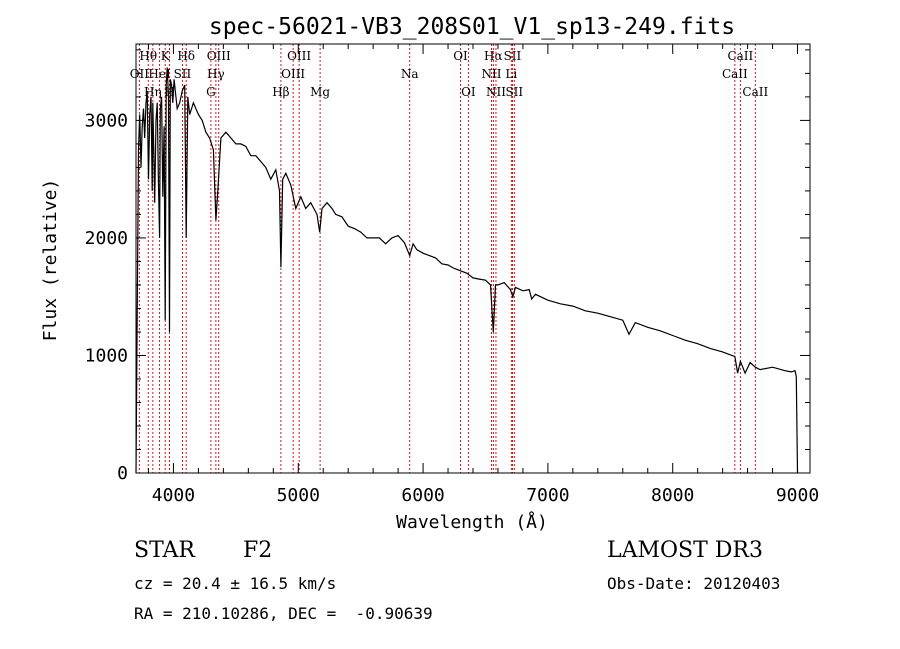 This screenshot has width=900, height=649. What do you see at coordinates (106, 355) in the screenshot?
I see `y-tick-label: 1000` at bounding box center [106, 355].